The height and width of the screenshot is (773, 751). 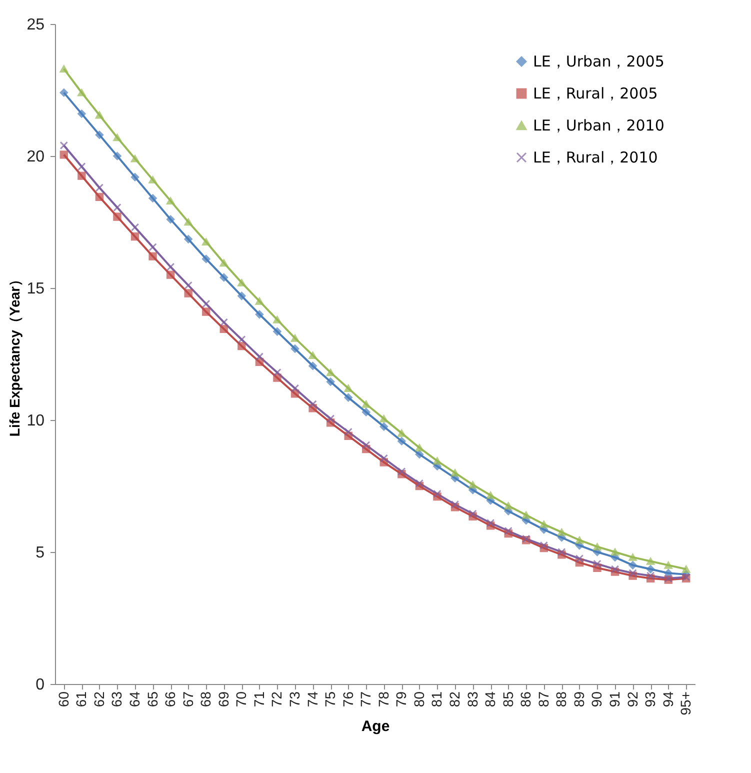 What do you see at coordinates (40, 553) in the screenshot?
I see `y-tick-label: 5` at bounding box center [40, 553].